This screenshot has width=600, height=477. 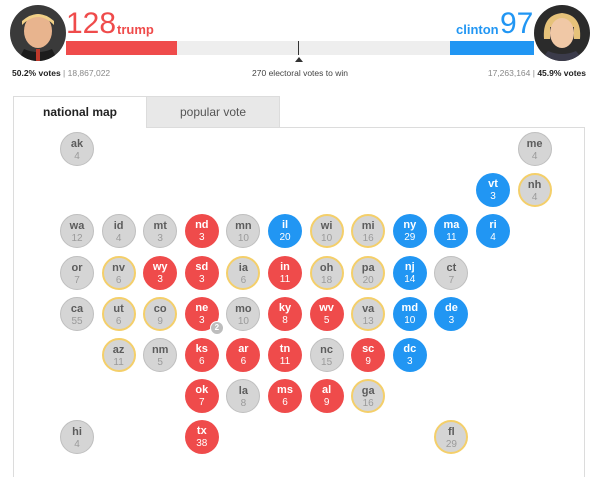 What do you see at coordinates (493, 225) in the screenshot?
I see `state-abbr: ri` at bounding box center [493, 225].